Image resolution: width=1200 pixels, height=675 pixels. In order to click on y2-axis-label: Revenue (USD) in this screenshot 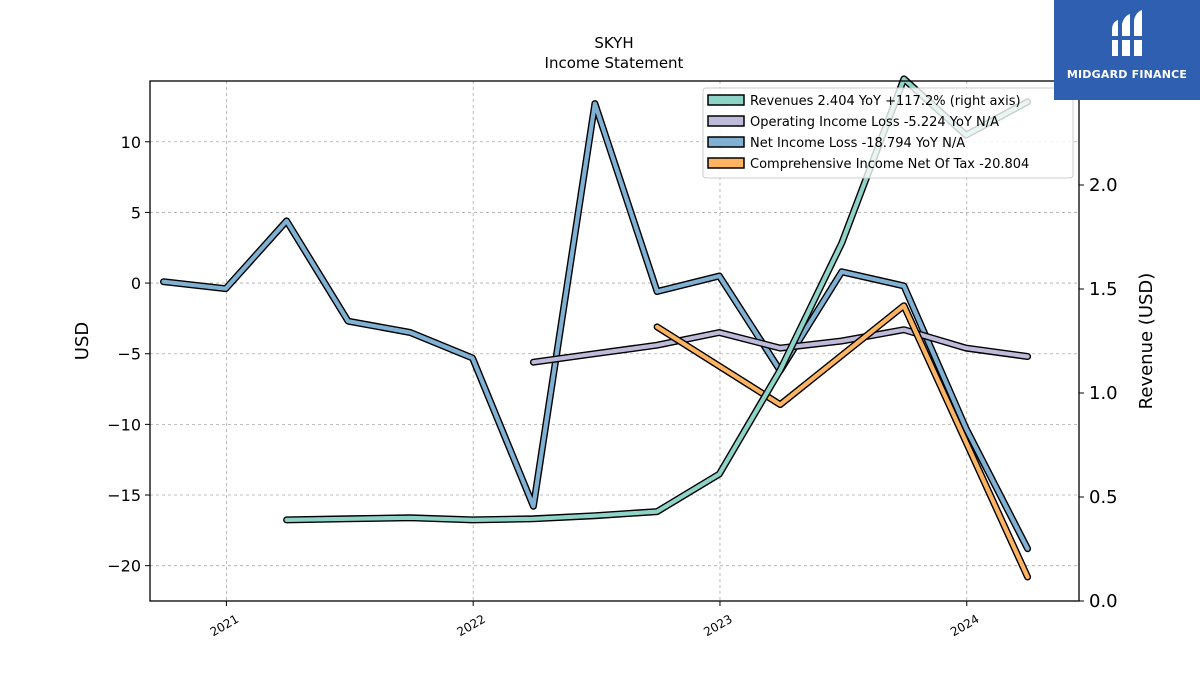, I will do `click(1146, 341)`.